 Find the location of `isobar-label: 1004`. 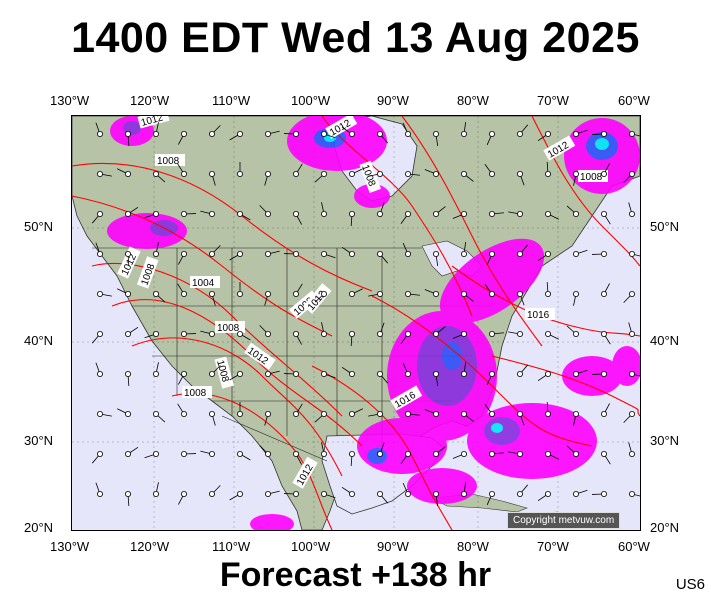

isobar-label: 1004 is located at coordinates (203, 283).